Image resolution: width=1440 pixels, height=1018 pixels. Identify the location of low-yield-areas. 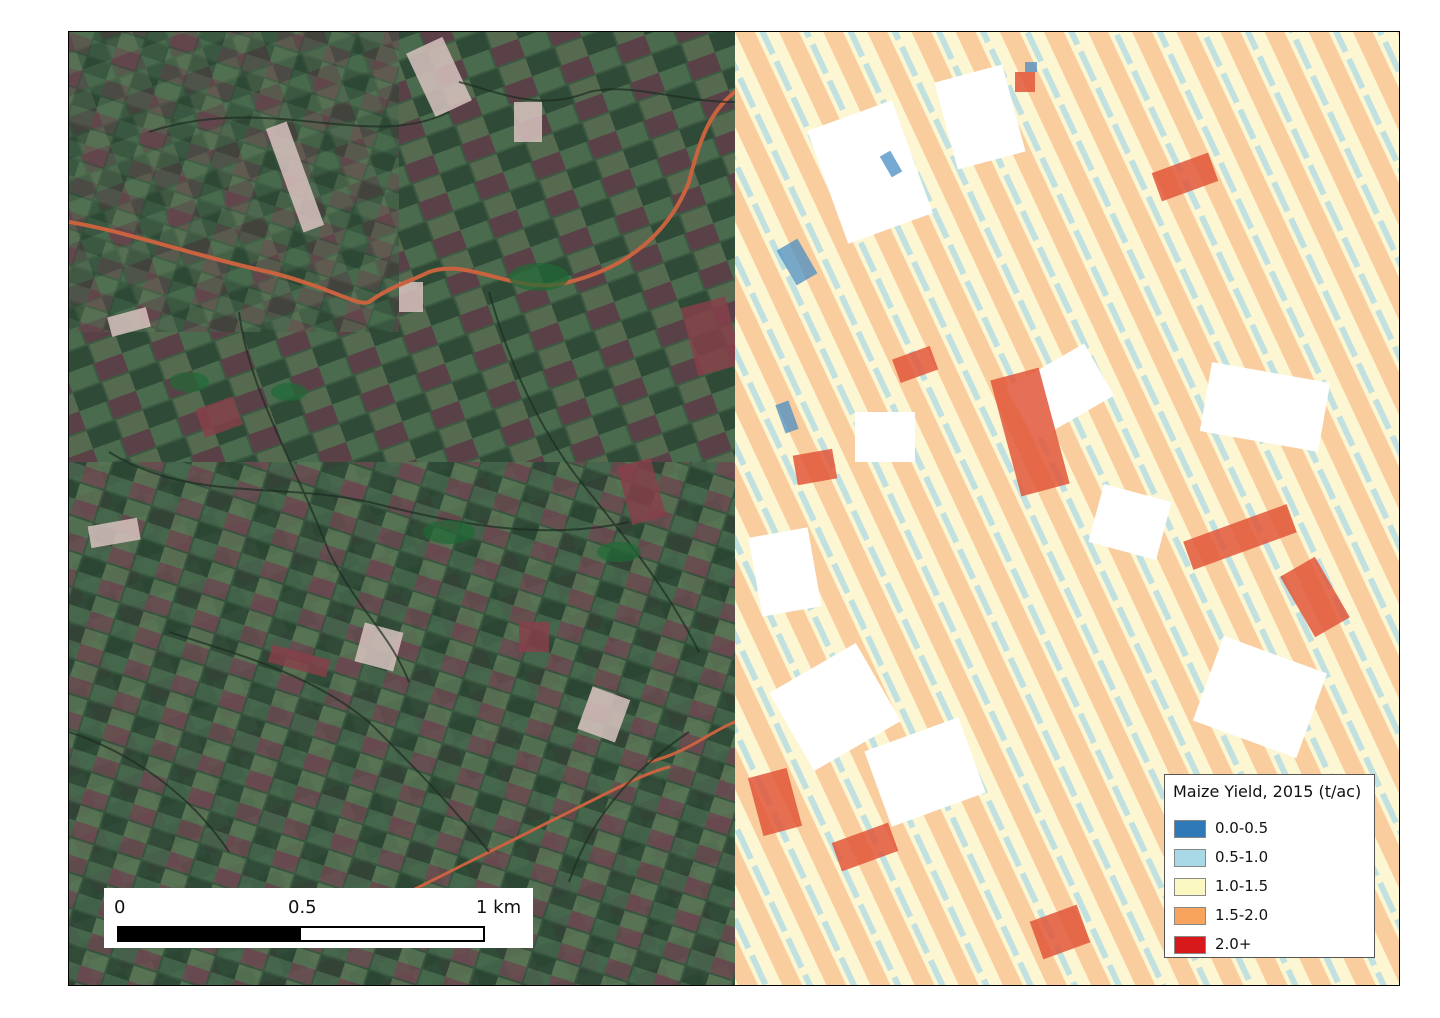
(906, 248).